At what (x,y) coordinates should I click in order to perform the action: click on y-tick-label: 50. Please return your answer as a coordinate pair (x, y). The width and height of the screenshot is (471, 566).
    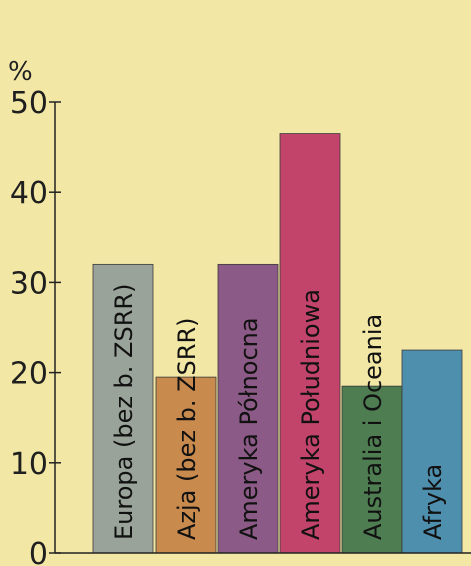
    Looking at the image, I should click on (29, 103).